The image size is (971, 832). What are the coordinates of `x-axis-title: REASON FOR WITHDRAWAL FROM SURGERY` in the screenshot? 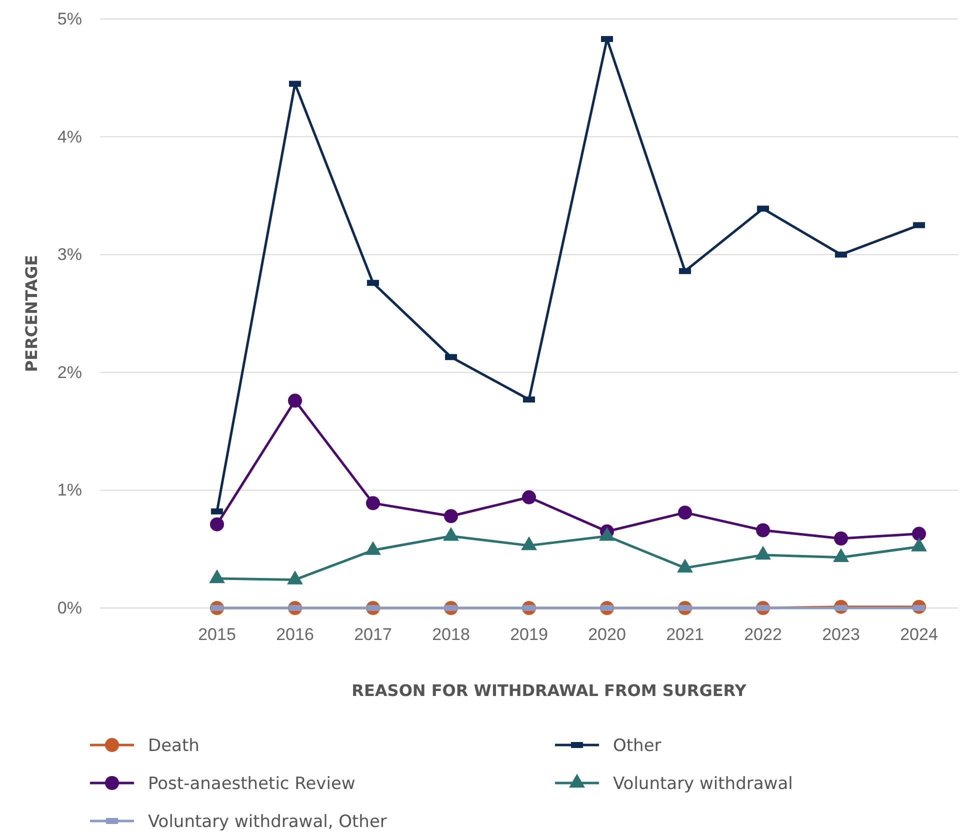 It's located at (549, 690).